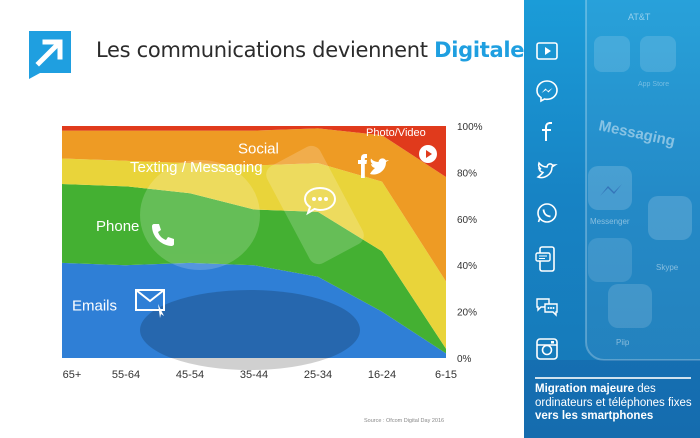 This screenshot has width=700, height=438. Describe the element at coordinates (373, 166) in the screenshot. I see `facebook-twitter-icon` at that location.